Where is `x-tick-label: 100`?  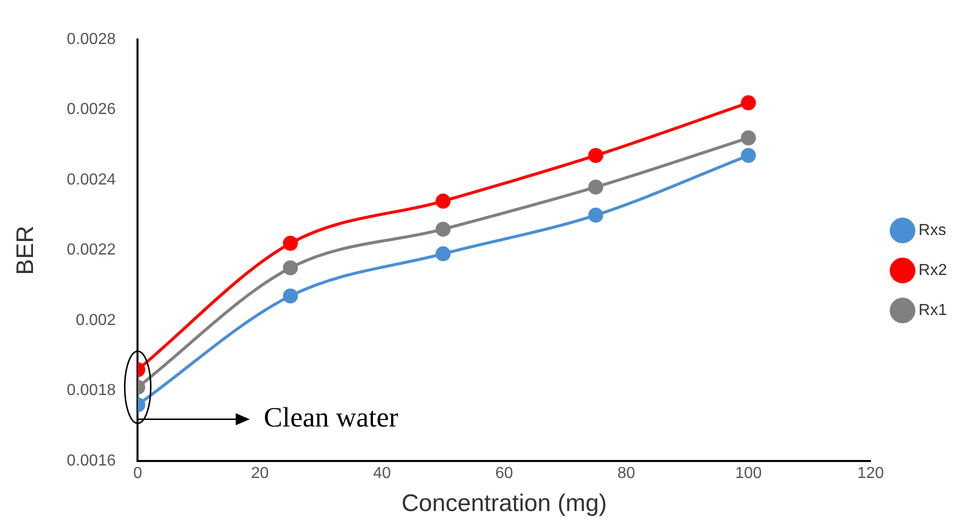 x-tick-label: 100 is located at coordinates (748, 473).